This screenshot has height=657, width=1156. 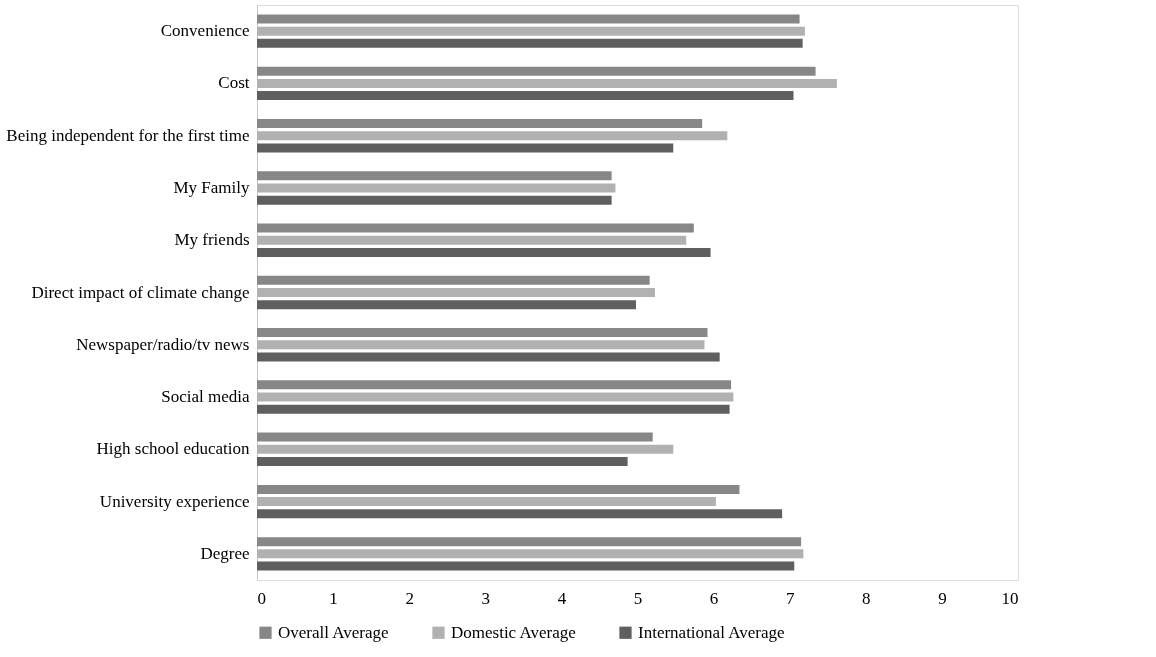 What do you see at coordinates (942, 598) in the screenshot?
I see `x-tick-label: 9` at bounding box center [942, 598].